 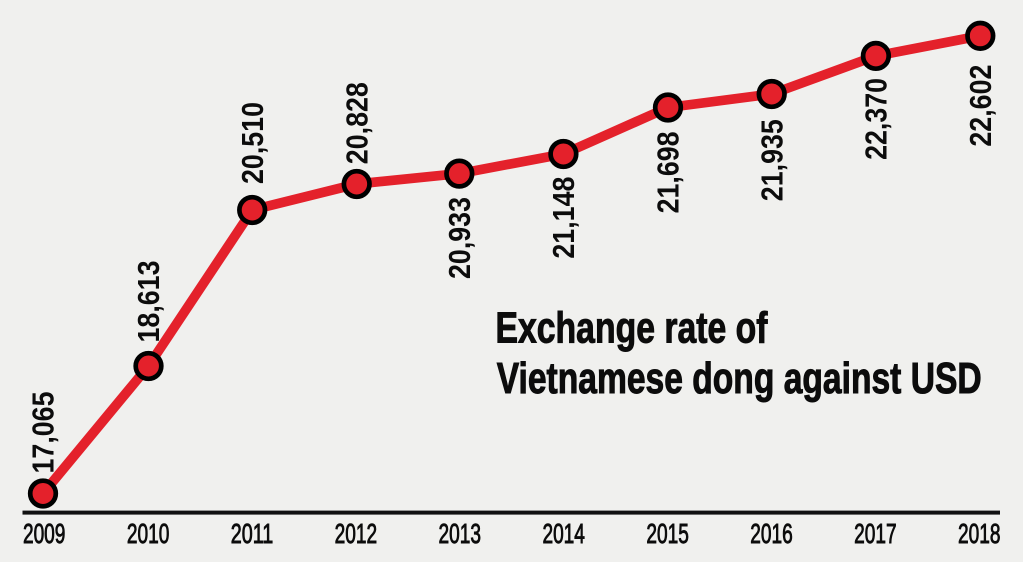 I want to click on svg-text: 2016, so click(x=771, y=533).